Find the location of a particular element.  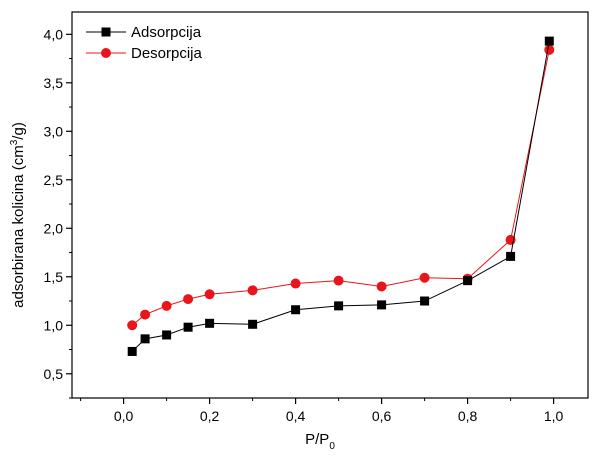

y-tick-label: 2,5 is located at coordinates (54, 180).